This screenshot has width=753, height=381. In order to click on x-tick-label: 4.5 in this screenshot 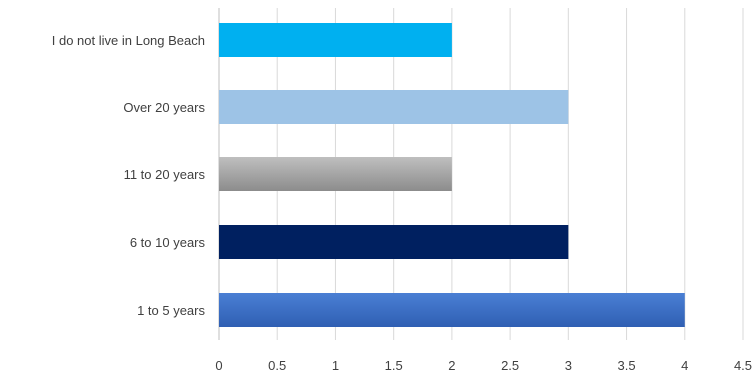, I will do `click(743, 365)`.